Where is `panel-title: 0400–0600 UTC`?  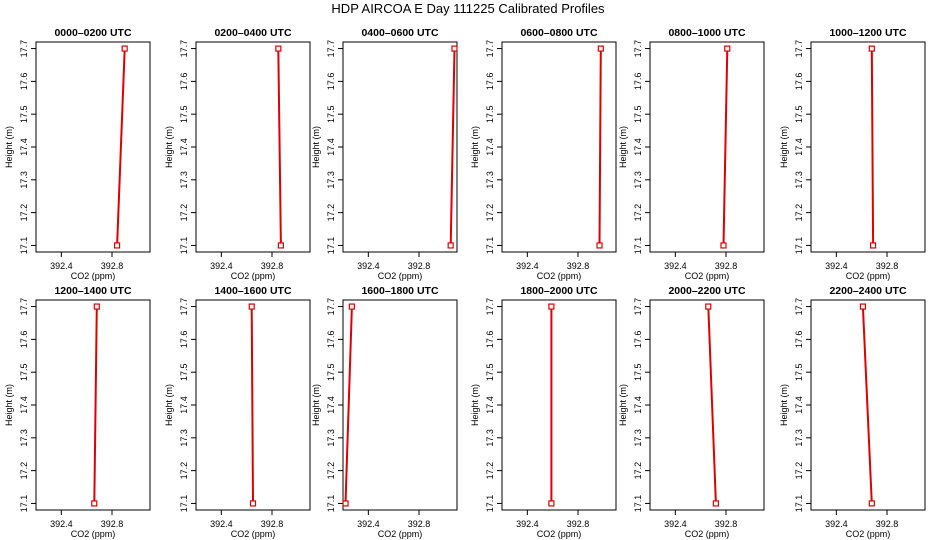
panel-title: 0400–0600 UTC is located at coordinates (399, 33).